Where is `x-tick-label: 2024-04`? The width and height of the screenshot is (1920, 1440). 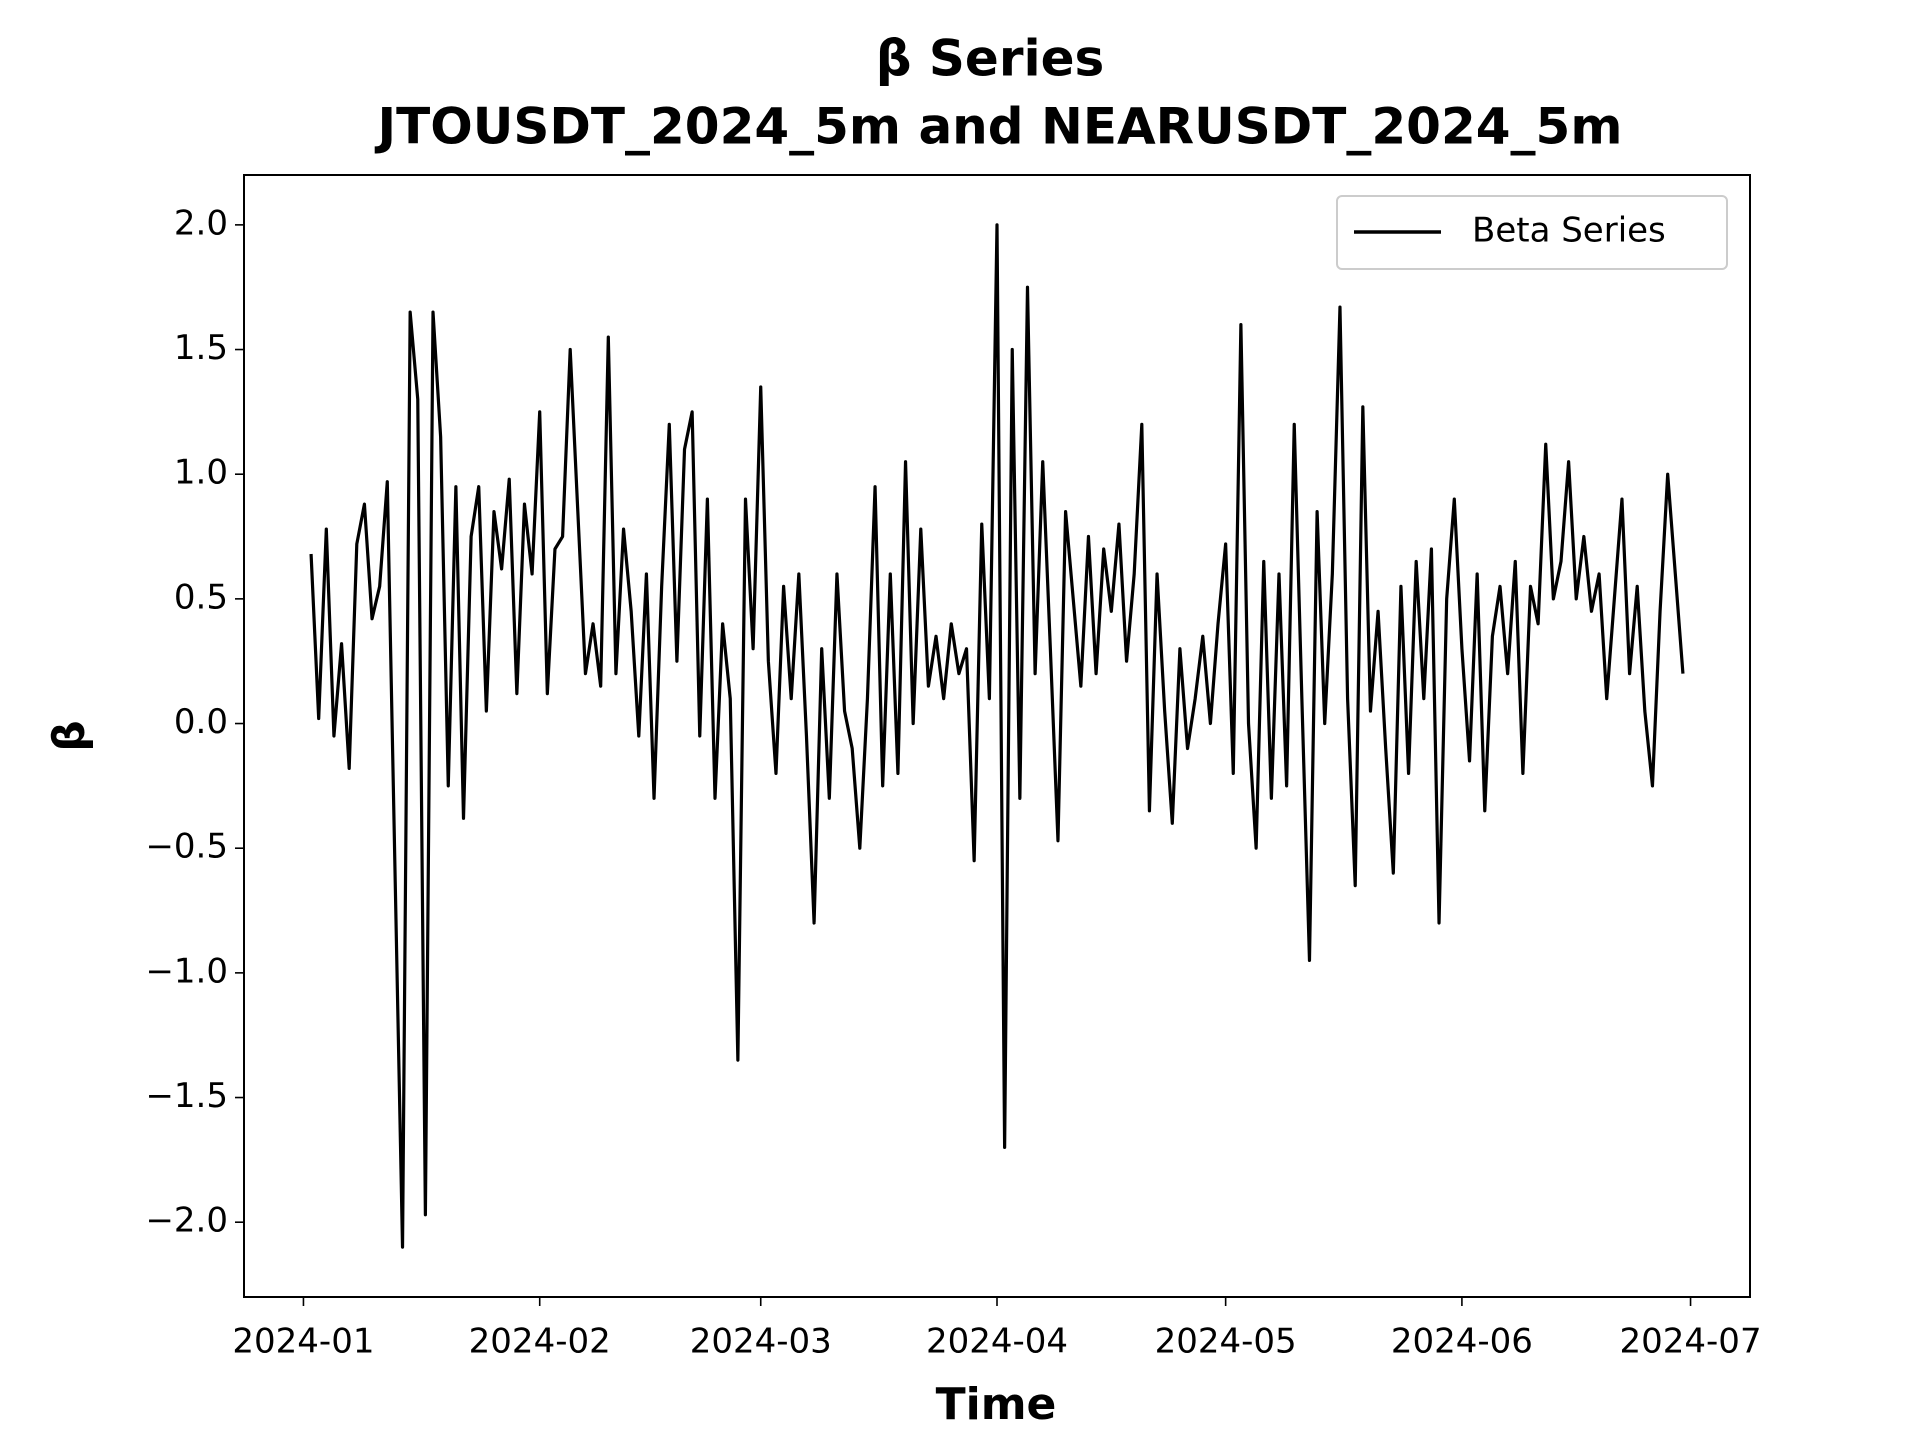
x-tick-label: 2024-04 is located at coordinates (997, 1342).